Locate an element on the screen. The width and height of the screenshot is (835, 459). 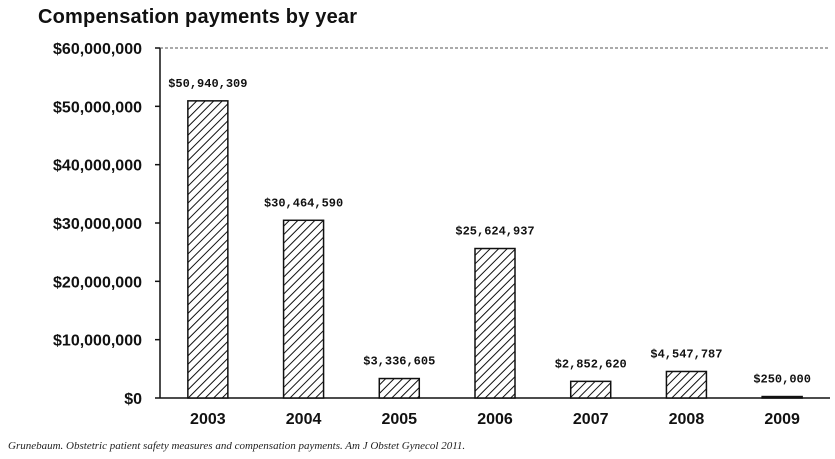
x-tick-label-2004: 2004 is located at coordinates (304, 419).